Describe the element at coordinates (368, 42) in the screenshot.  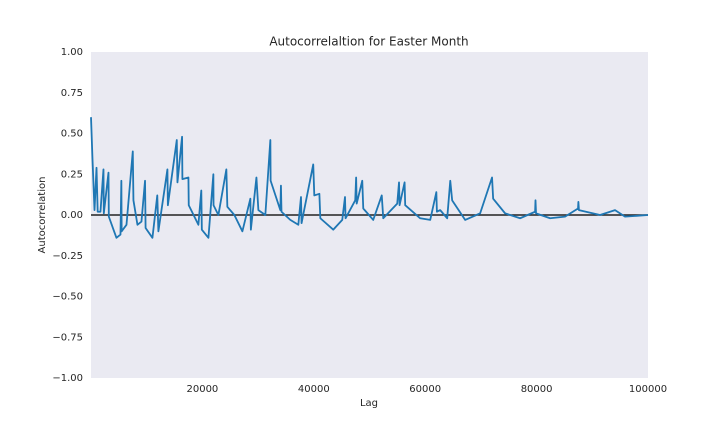
I see `chart-title: Autocorrelaltion for Easter Month` at that location.